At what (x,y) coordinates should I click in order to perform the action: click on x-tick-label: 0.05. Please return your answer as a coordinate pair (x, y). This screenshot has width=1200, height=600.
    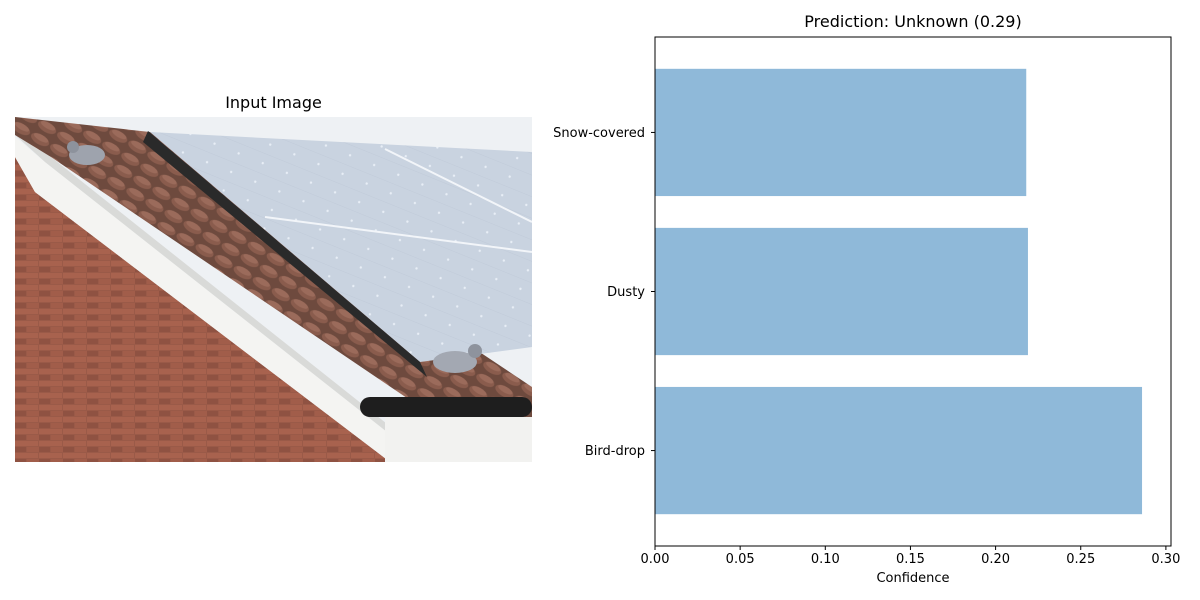
    Looking at the image, I should click on (740, 559).